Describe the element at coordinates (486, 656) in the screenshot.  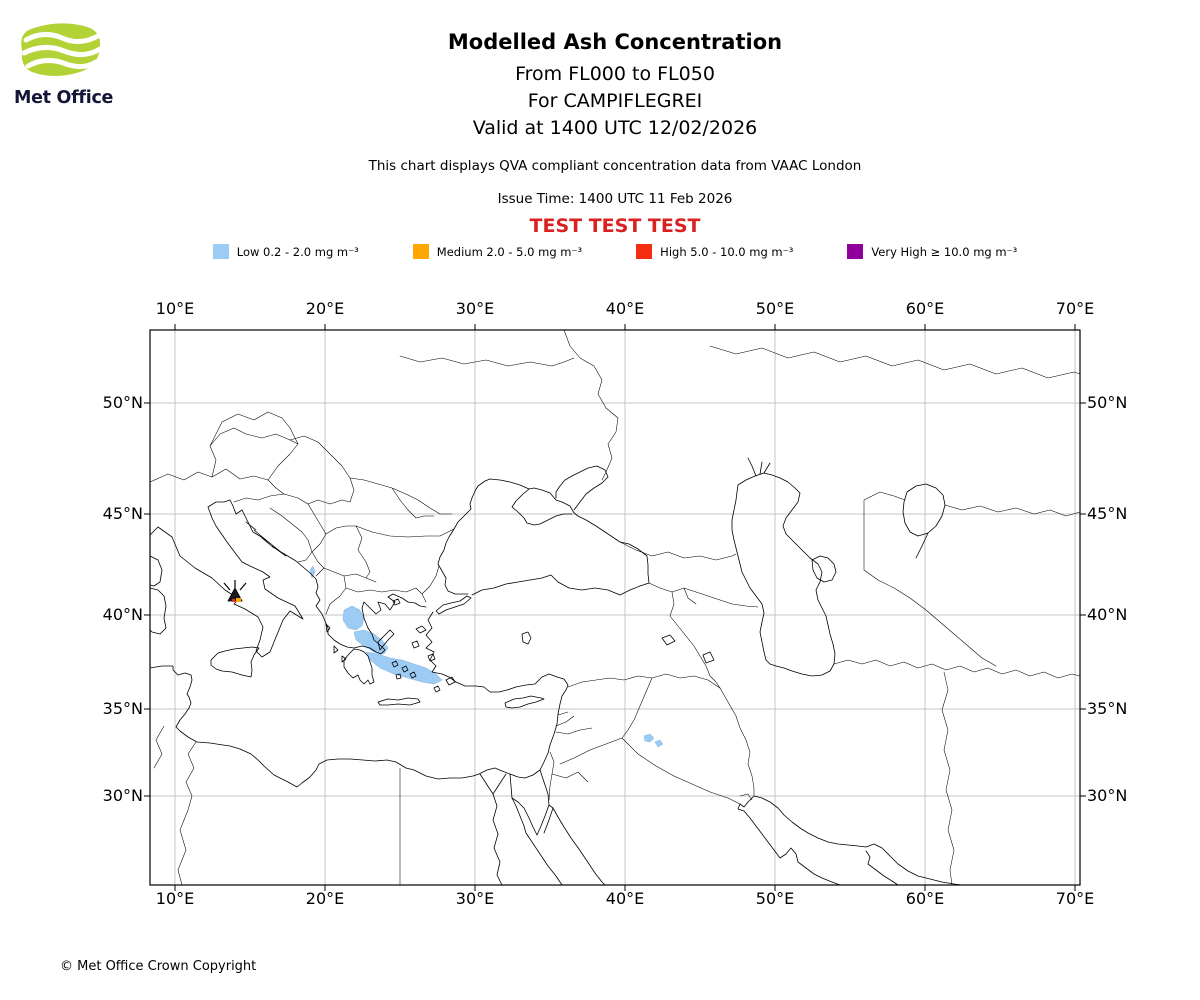
I see `ash-overlay` at that location.